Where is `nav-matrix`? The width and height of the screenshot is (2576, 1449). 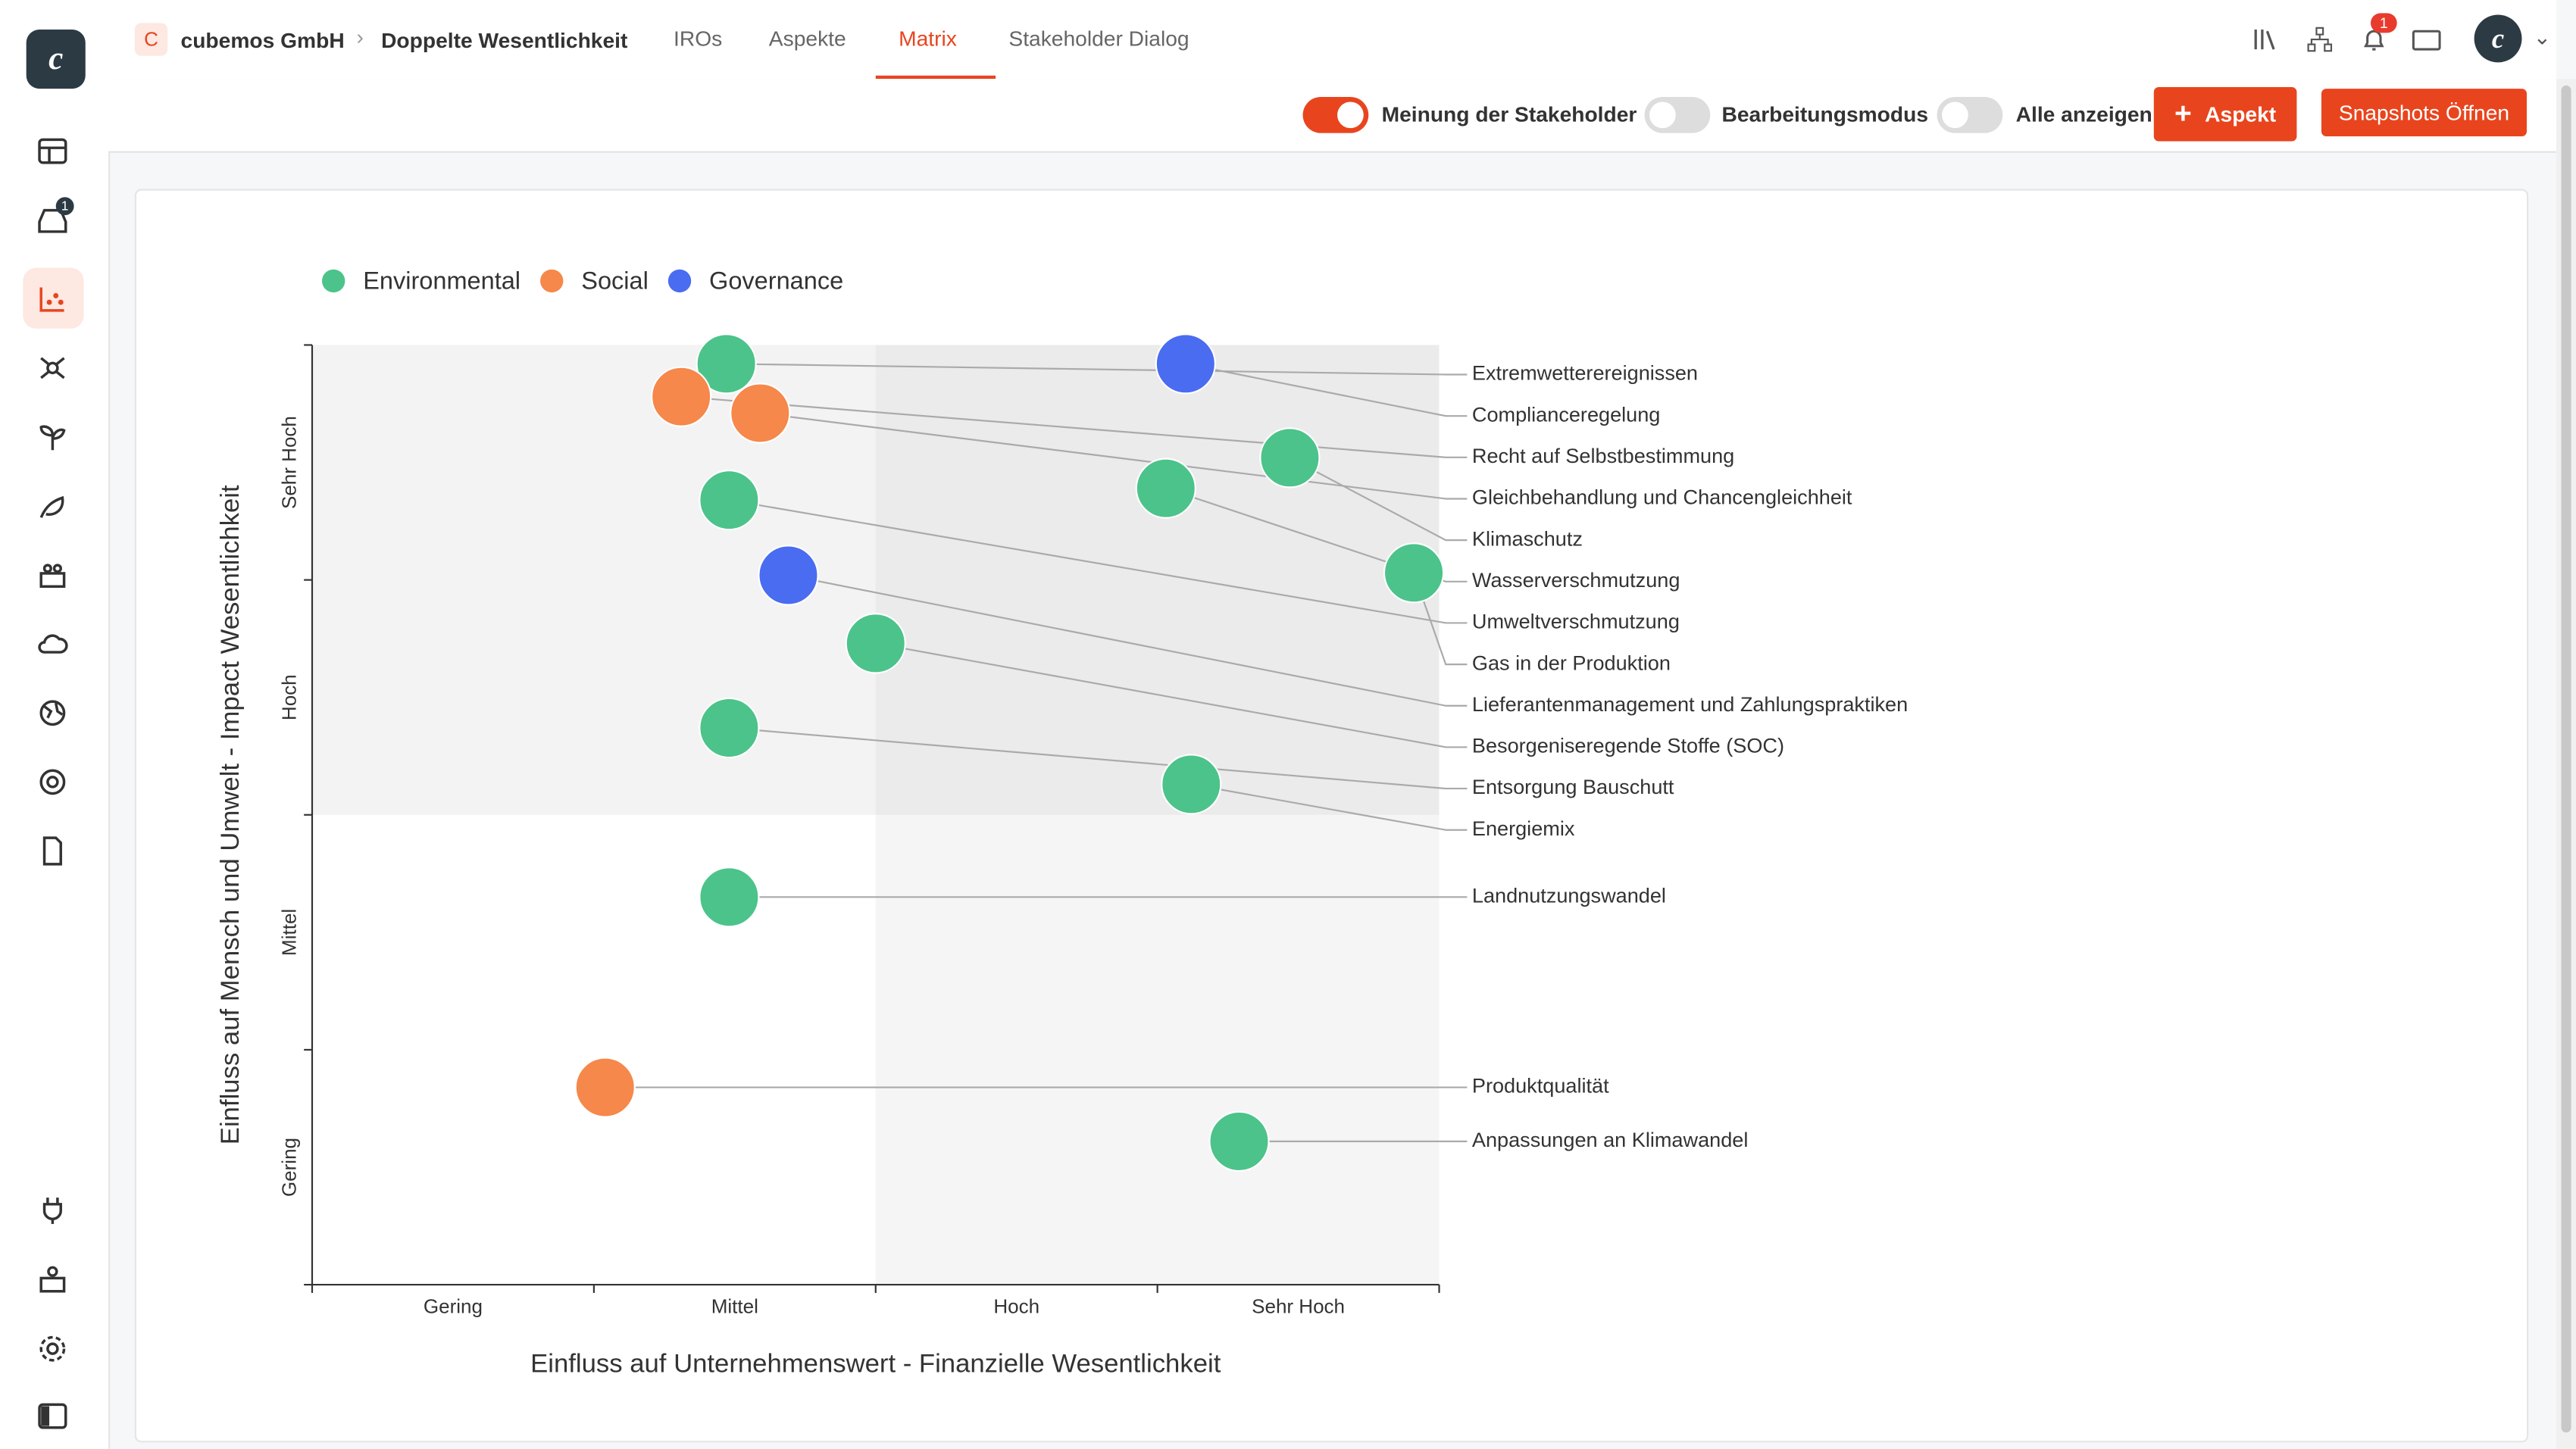
nav-matrix is located at coordinates (52, 299).